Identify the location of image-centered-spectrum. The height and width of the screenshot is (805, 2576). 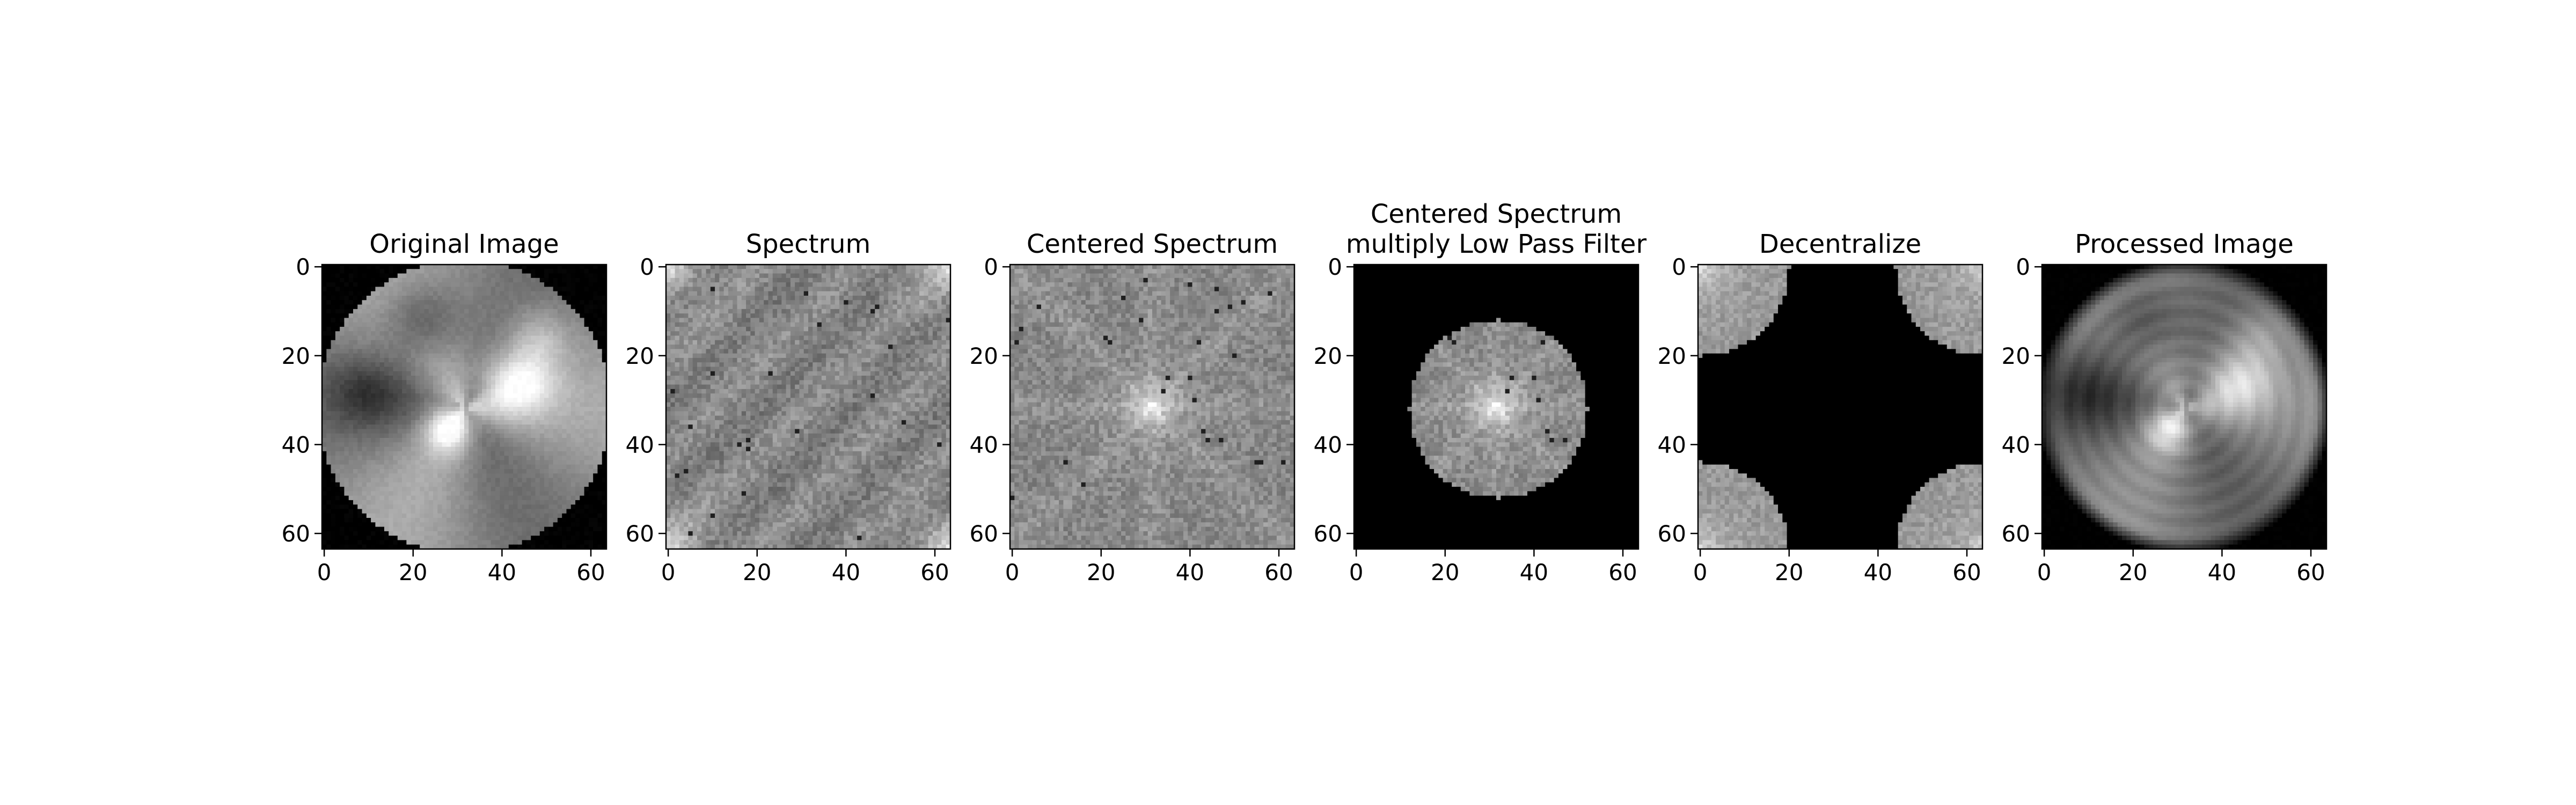
(1152, 407).